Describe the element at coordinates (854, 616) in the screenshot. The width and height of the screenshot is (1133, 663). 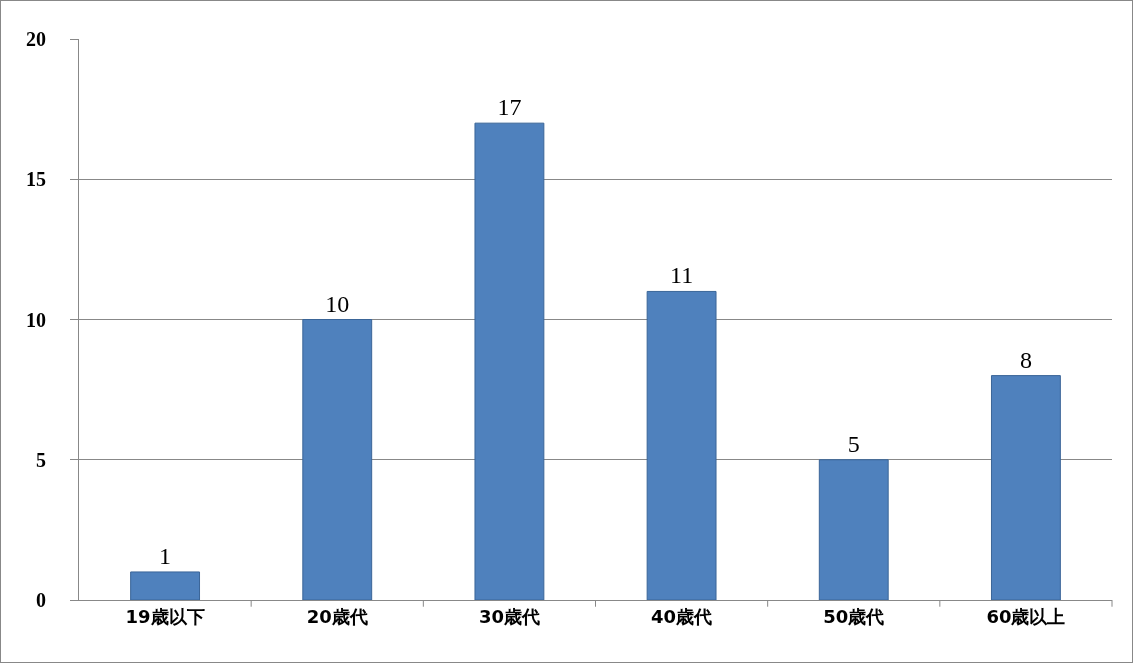
I see `x-tick-label: 50歳代` at that location.